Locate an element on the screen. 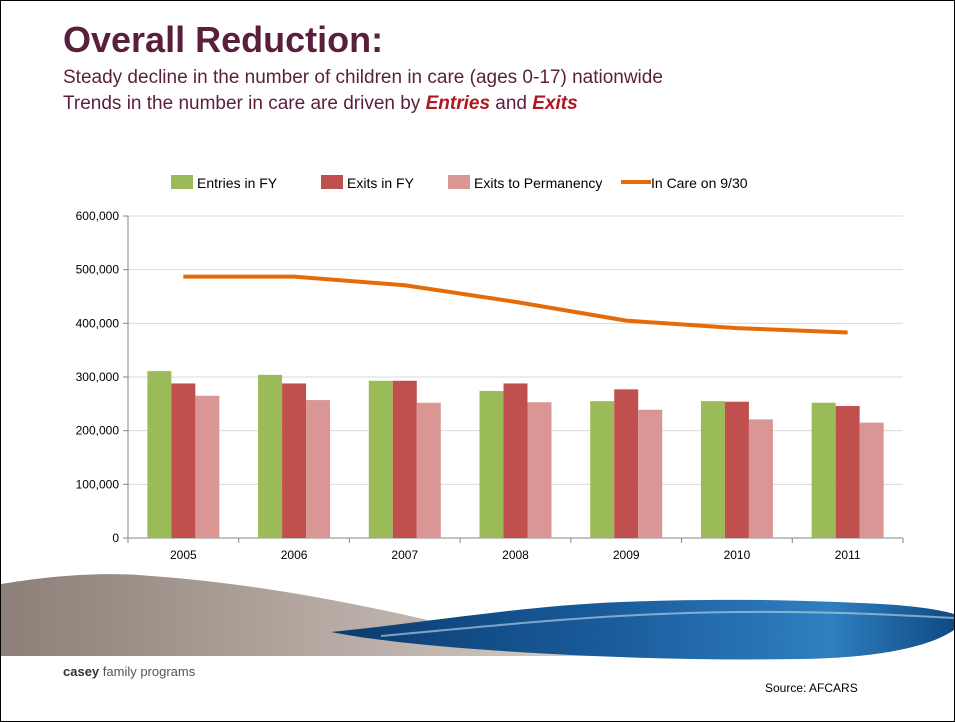 The width and height of the screenshot is (955, 722). legend-label: In Care on 9/30 is located at coordinates (699, 183).